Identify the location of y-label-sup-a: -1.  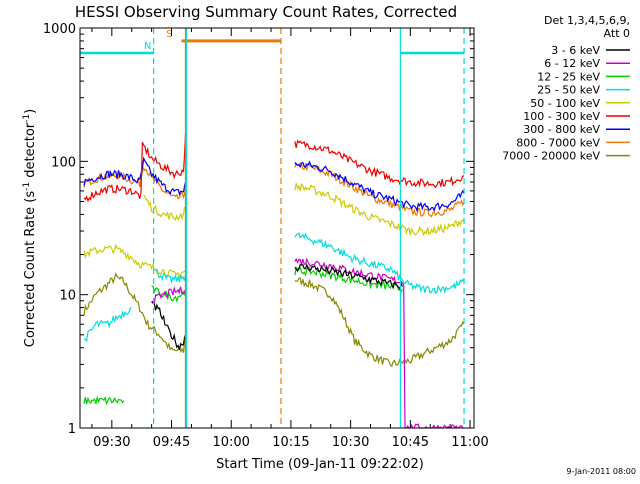
(27, 186).